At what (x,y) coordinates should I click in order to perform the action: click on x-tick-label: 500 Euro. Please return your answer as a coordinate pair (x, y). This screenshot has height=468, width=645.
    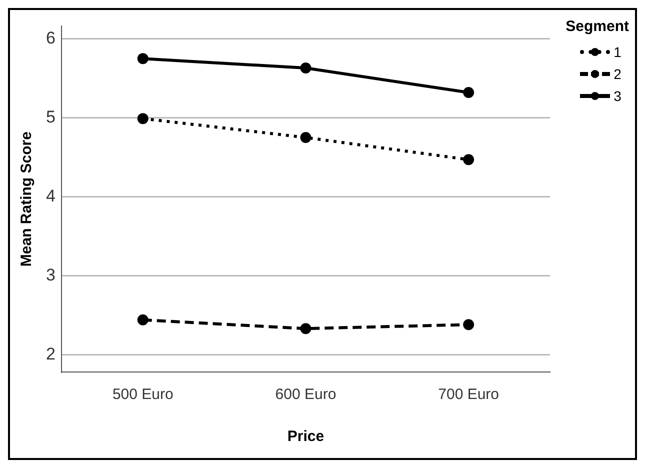
    Looking at the image, I should click on (143, 395).